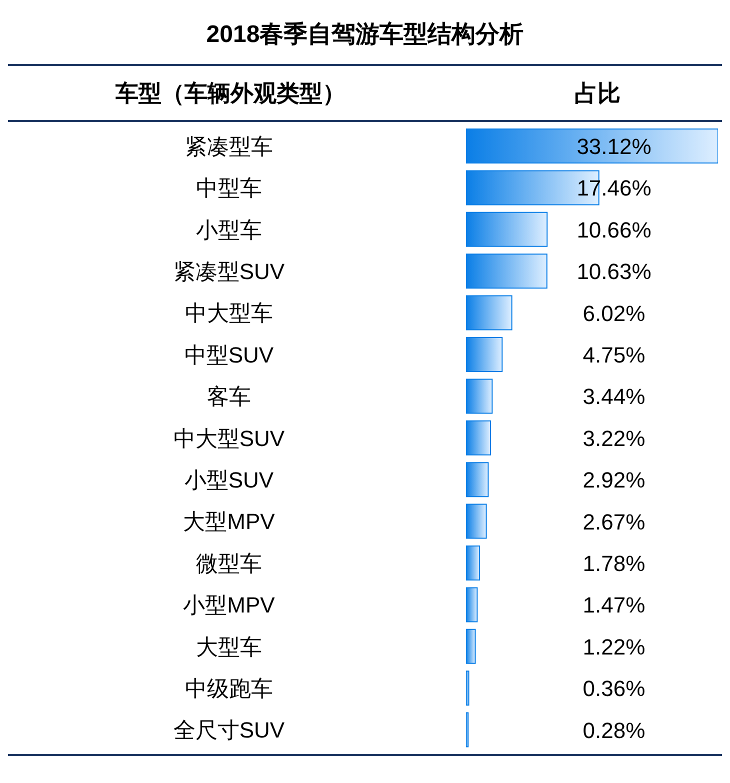 The height and width of the screenshot is (783, 730). I want to click on y-tick-label: 客车, so click(229, 397).